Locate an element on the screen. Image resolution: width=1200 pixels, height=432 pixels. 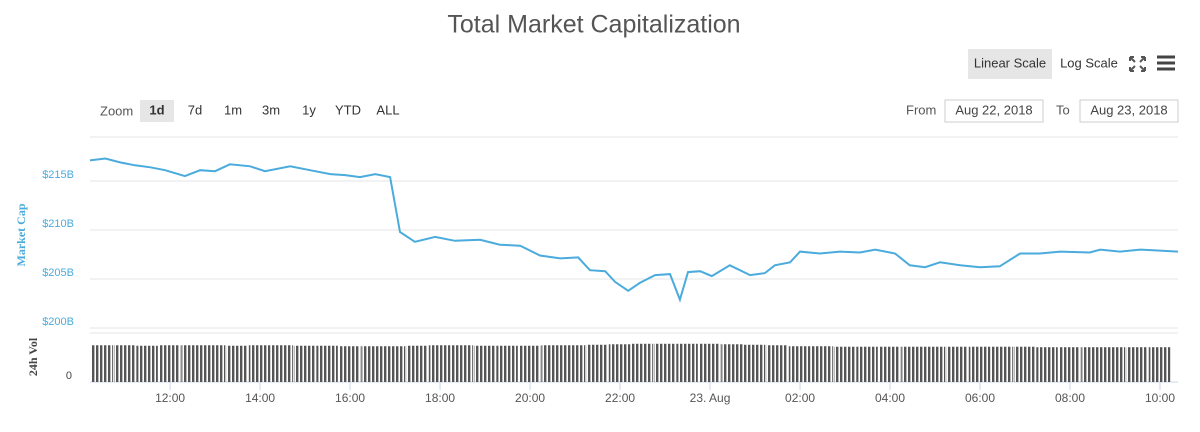
from-label: From is located at coordinates (921, 109).